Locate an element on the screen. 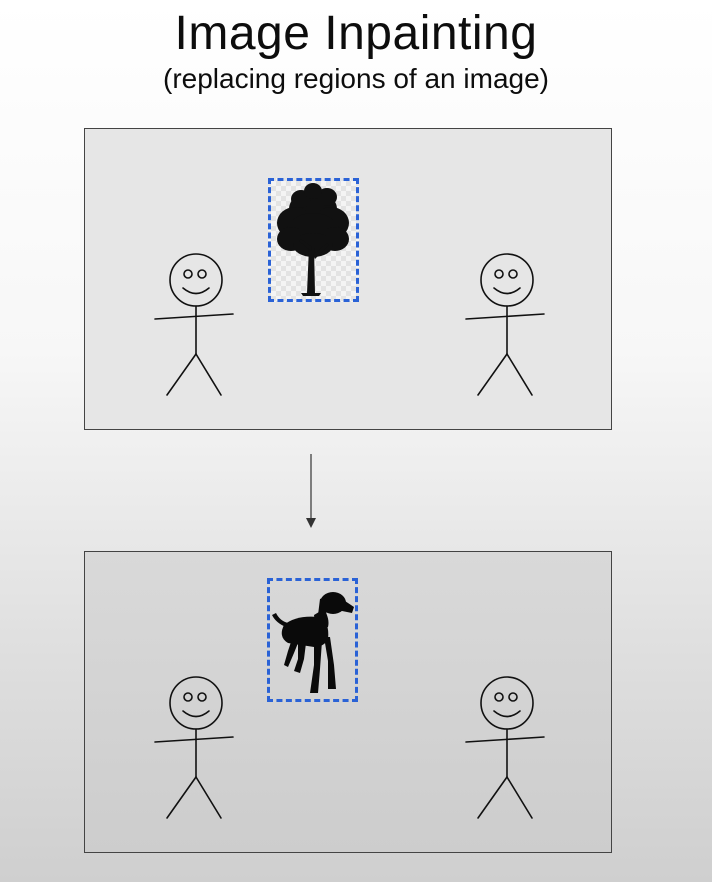  page-subtitle: (replacing regions of an image) is located at coordinates (356, 78).